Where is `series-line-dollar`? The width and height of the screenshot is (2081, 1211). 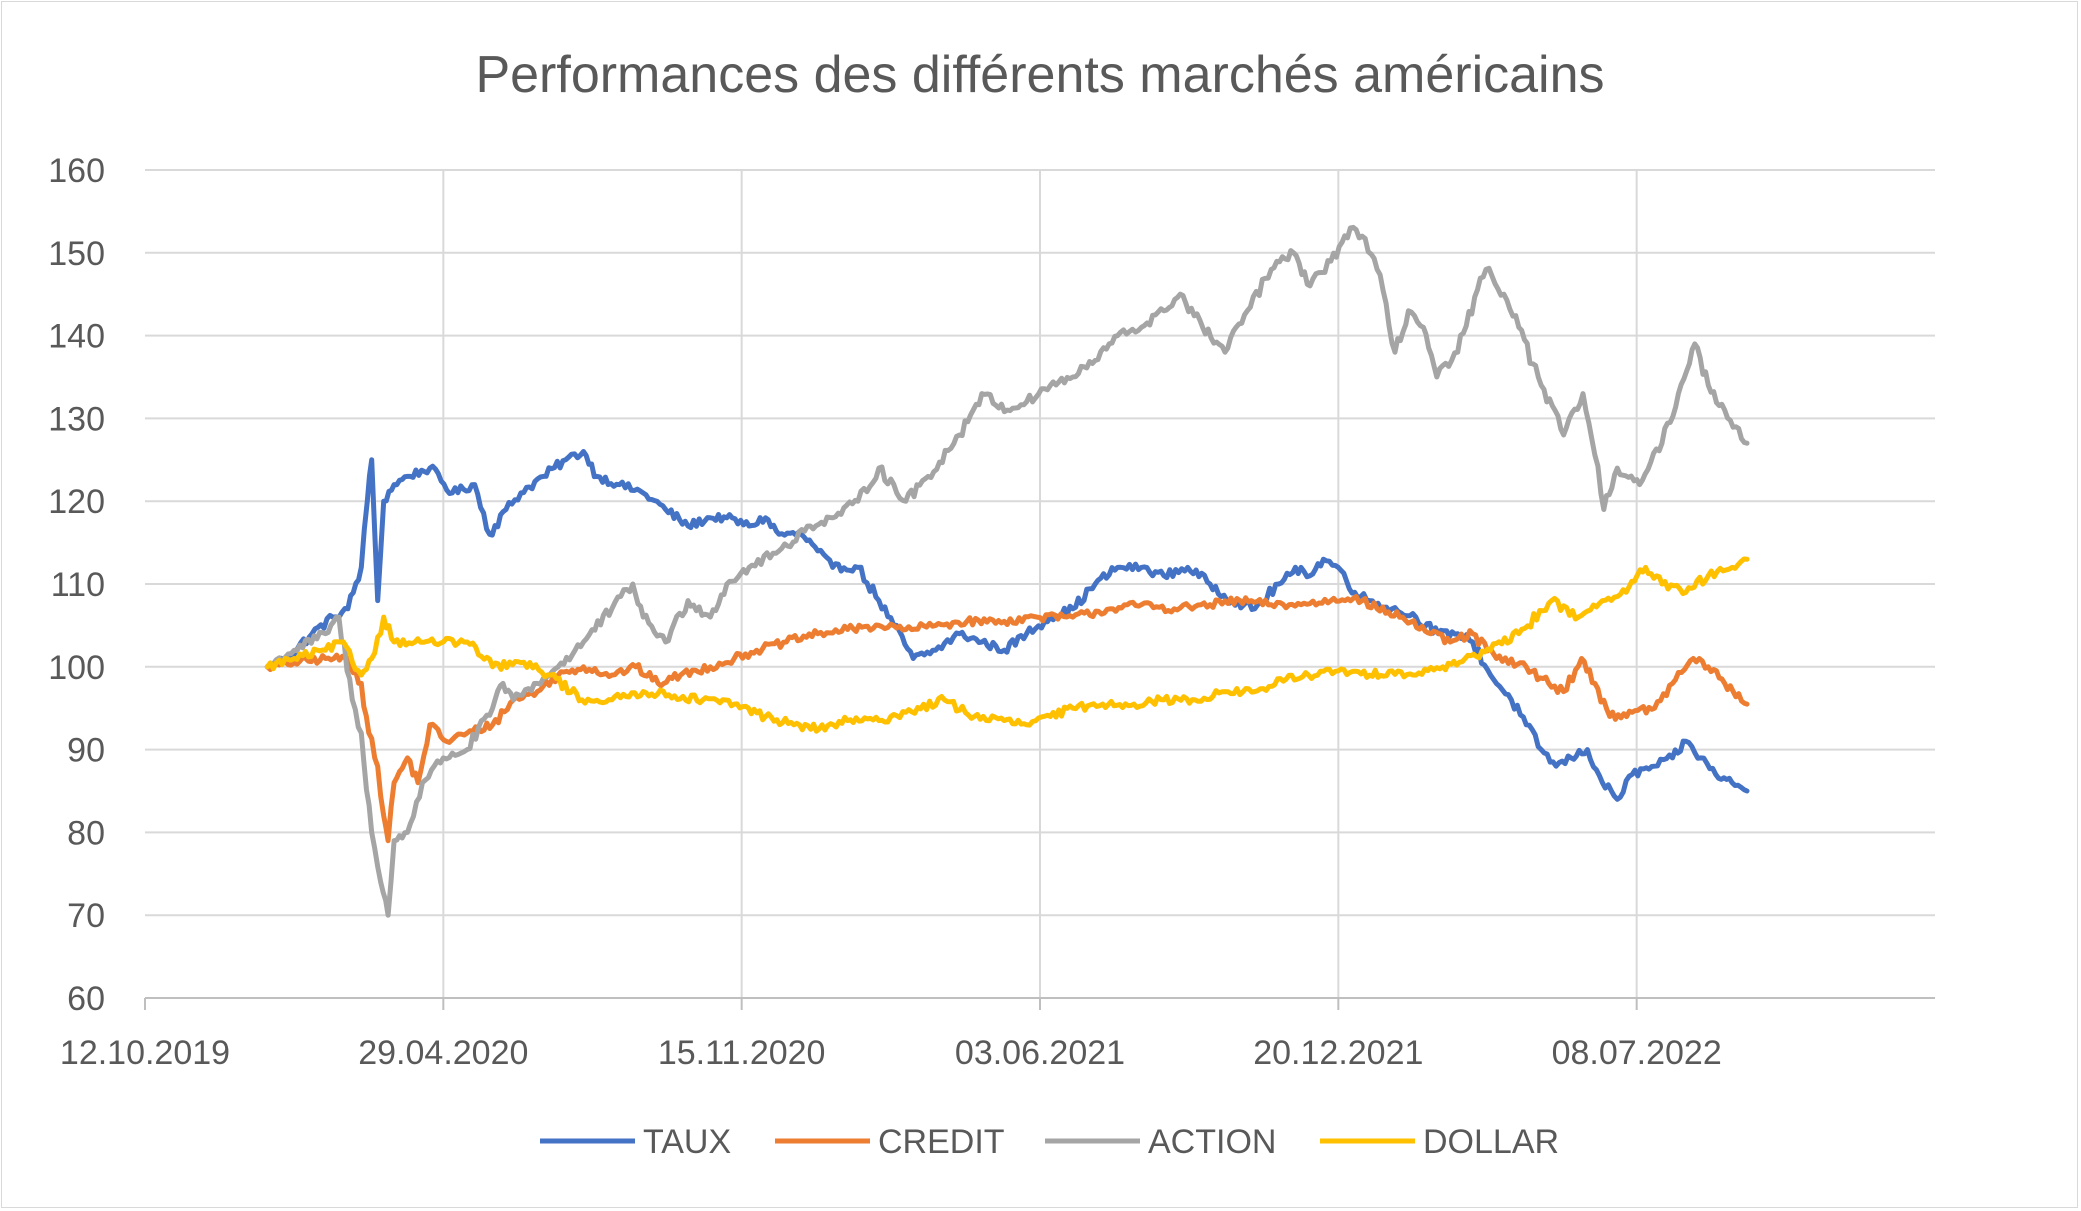
series-line-dollar is located at coordinates (1007, 645).